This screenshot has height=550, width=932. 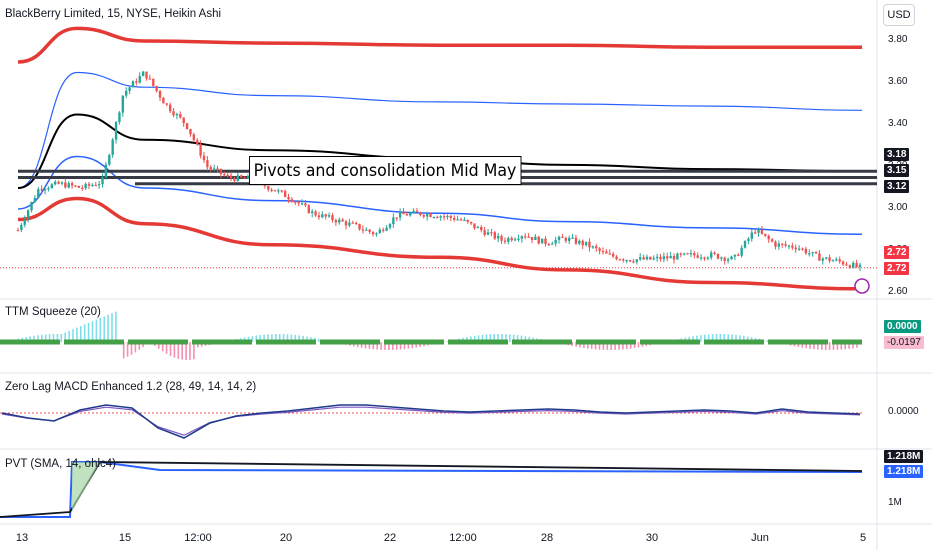 I want to click on currency-button: USD, so click(x=899, y=15).